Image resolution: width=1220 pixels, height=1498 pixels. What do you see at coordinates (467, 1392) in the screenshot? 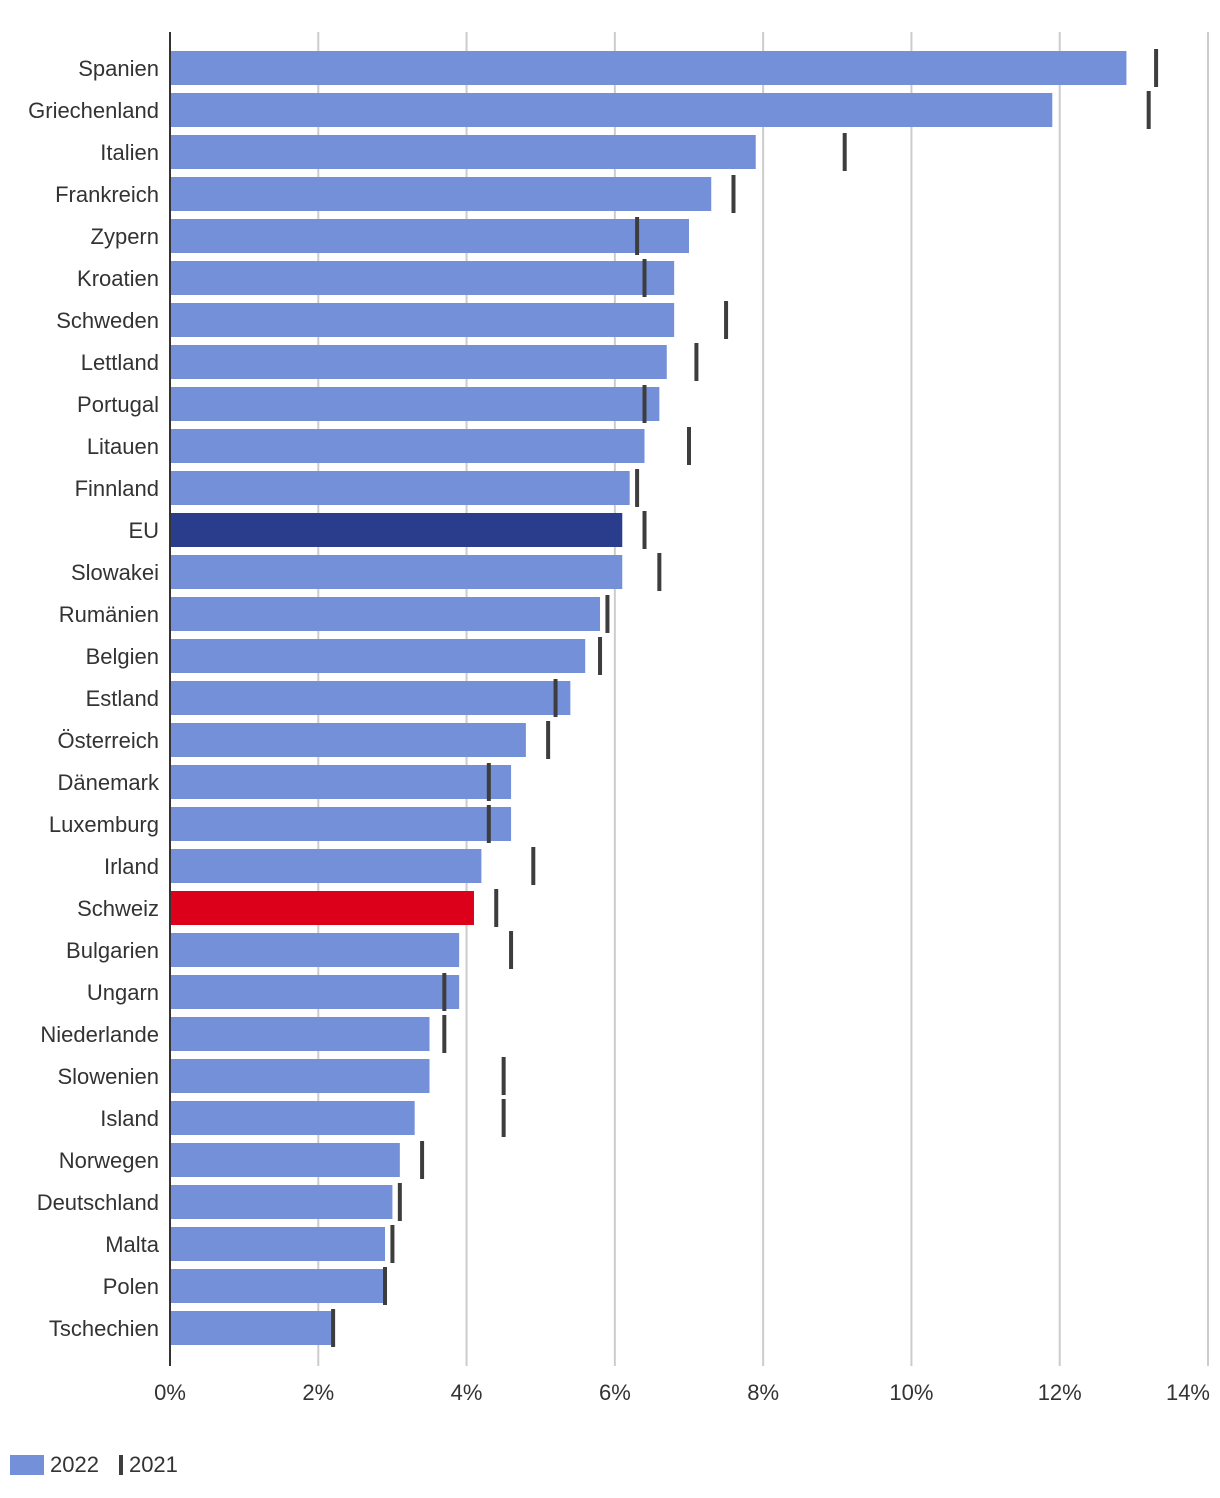
I see `x-tick-label: 4%` at bounding box center [467, 1392].